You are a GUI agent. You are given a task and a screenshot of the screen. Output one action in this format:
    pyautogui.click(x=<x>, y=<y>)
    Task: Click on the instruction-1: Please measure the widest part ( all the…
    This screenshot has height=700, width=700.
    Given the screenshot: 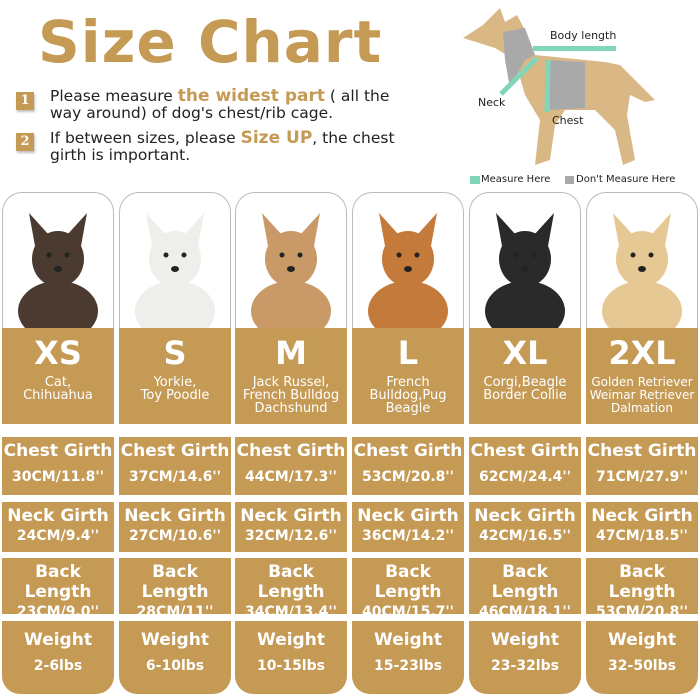 What is the action you would take?
    pyautogui.click(x=230, y=105)
    